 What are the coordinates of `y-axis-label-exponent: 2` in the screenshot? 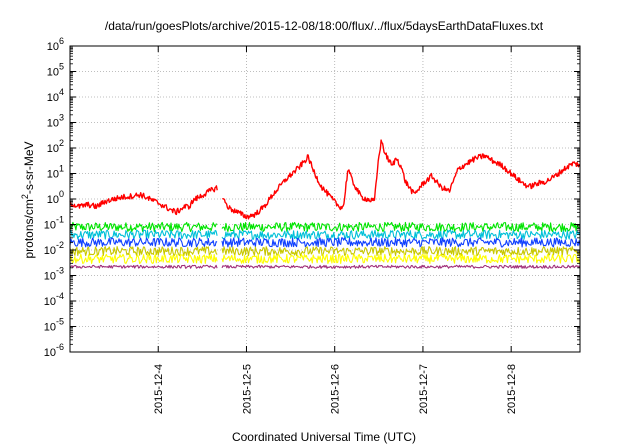 It's located at (25, 196).